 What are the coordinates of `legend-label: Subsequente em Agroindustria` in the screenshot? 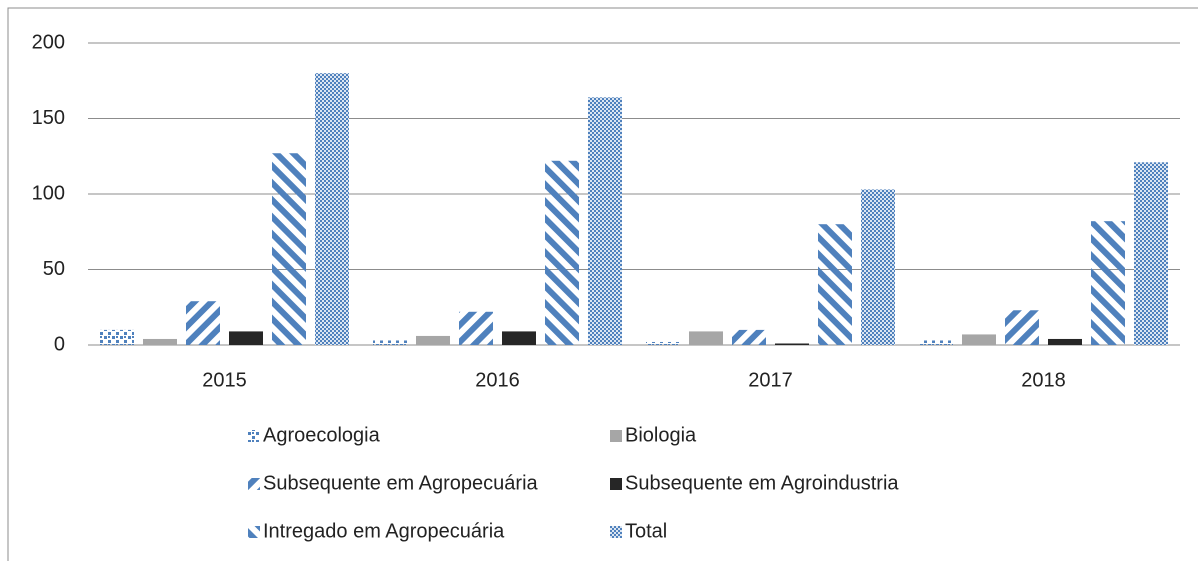 It's located at (762, 483).